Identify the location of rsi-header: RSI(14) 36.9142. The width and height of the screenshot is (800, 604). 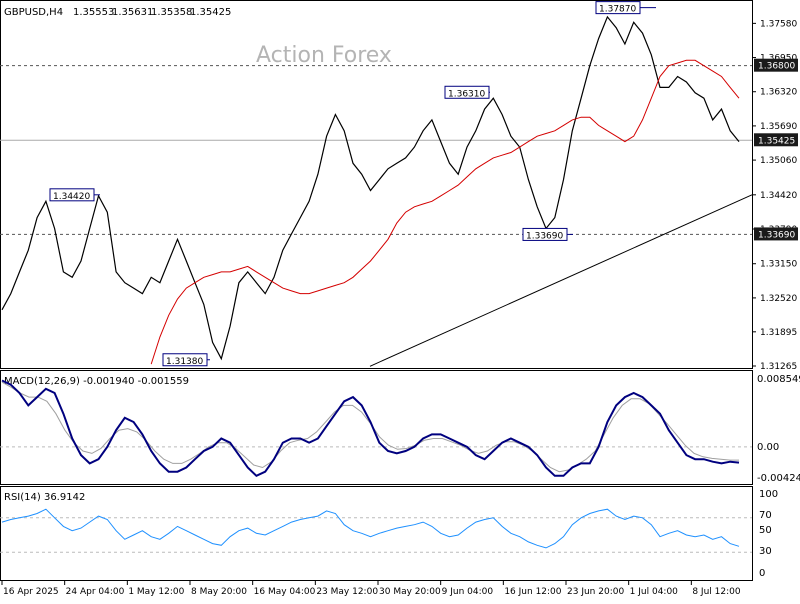
(44, 497).